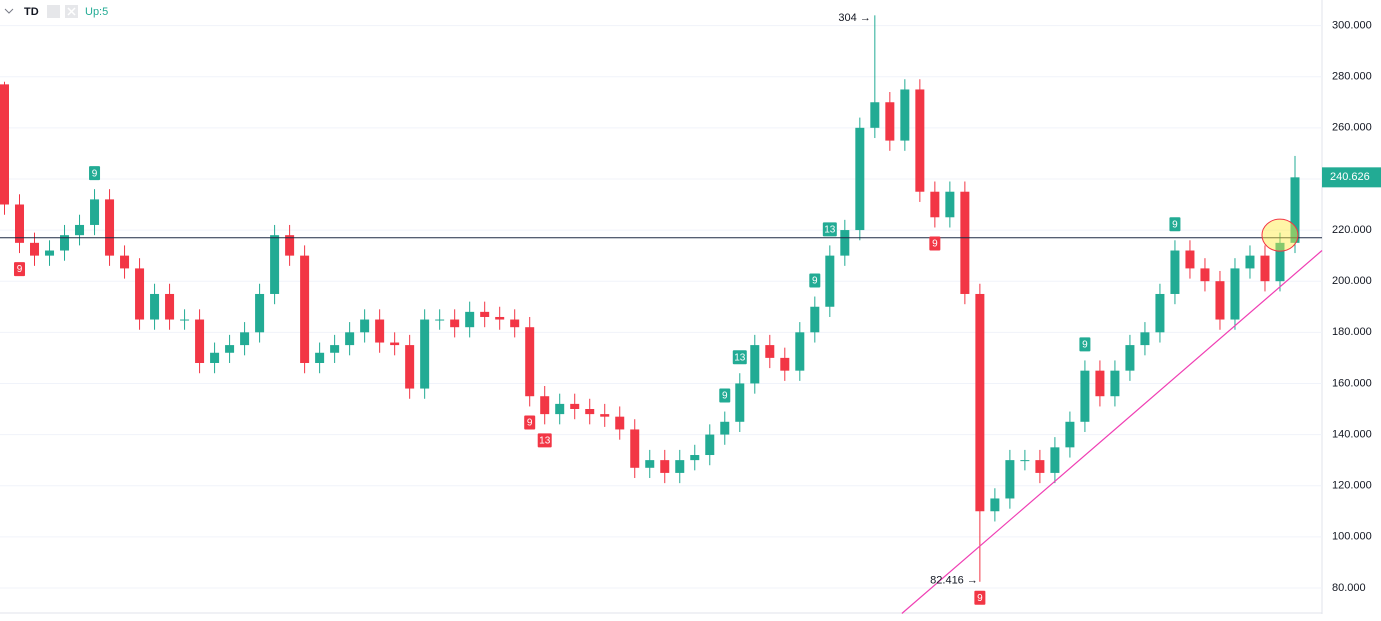 The image size is (1381, 621). What do you see at coordinates (53, 11) in the screenshot?
I see `settings-icon` at bounding box center [53, 11].